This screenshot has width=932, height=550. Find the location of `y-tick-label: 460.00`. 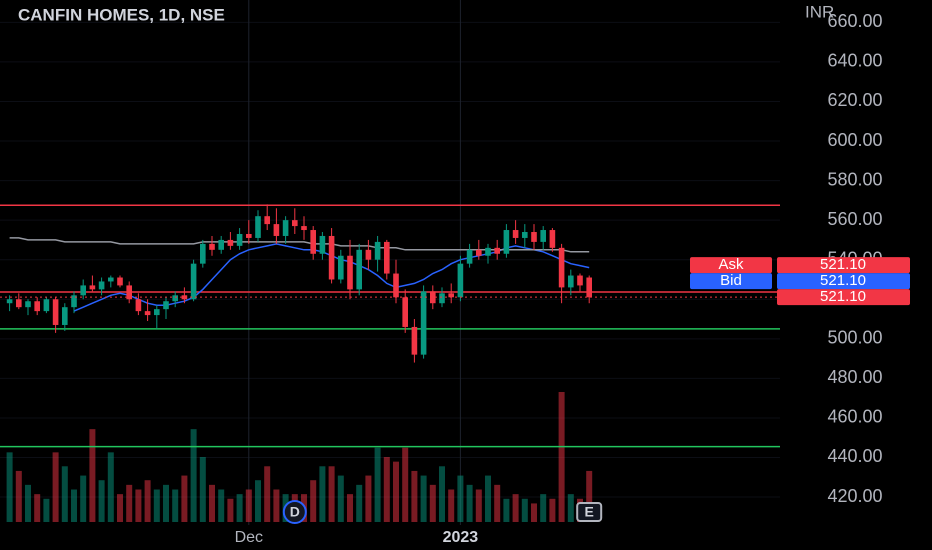

y-tick-label: 460.00 is located at coordinates (854, 417).